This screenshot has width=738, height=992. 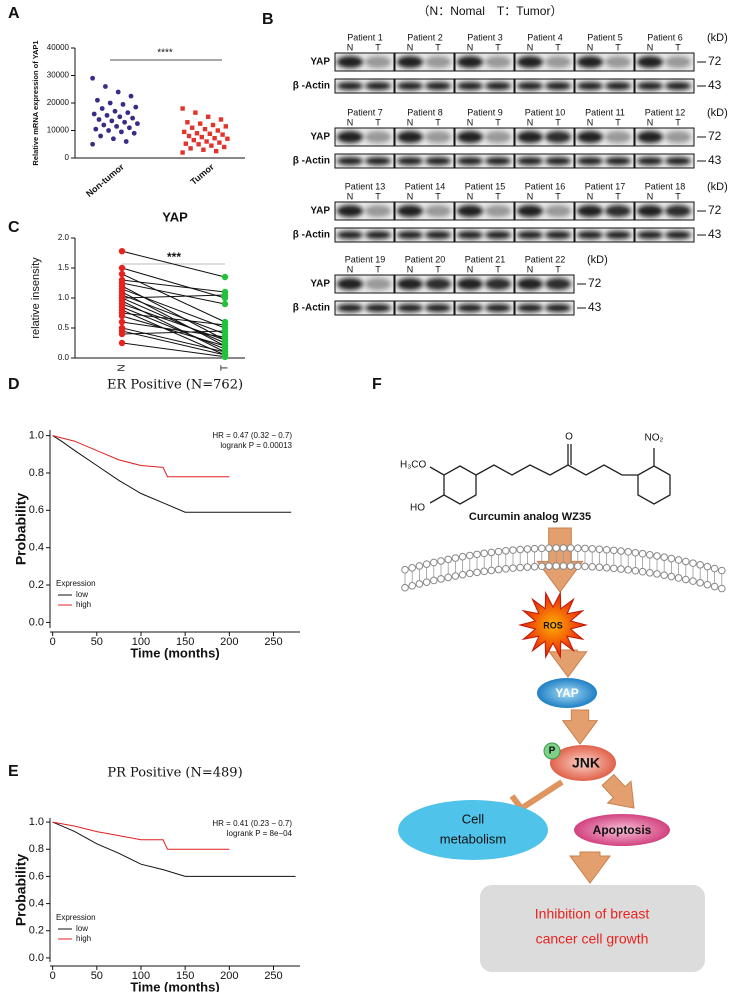 I want to click on patient-label: Patient 16, so click(x=545, y=186).